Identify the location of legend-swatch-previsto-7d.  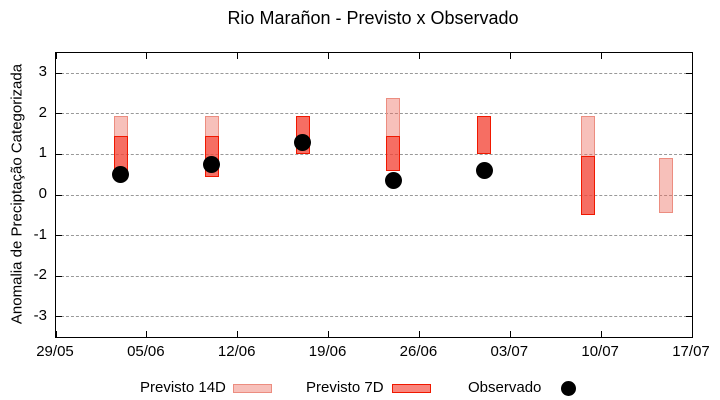
(411, 388).